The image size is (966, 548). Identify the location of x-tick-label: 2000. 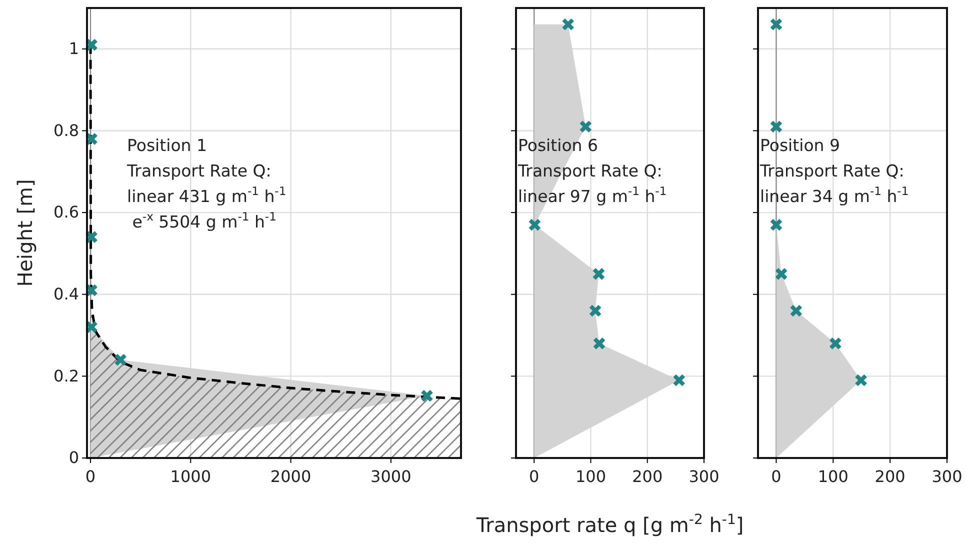
(291, 476).